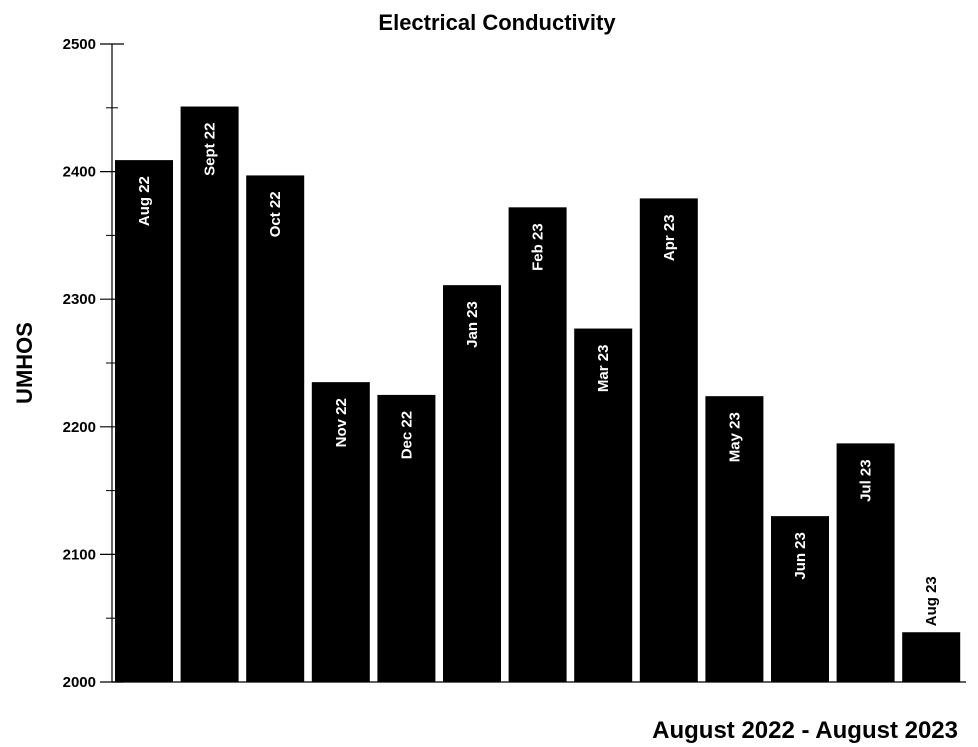  What do you see at coordinates (341, 422) in the screenshot?
I see `bar-label: Nov 22` at bounding box center [341, 422].